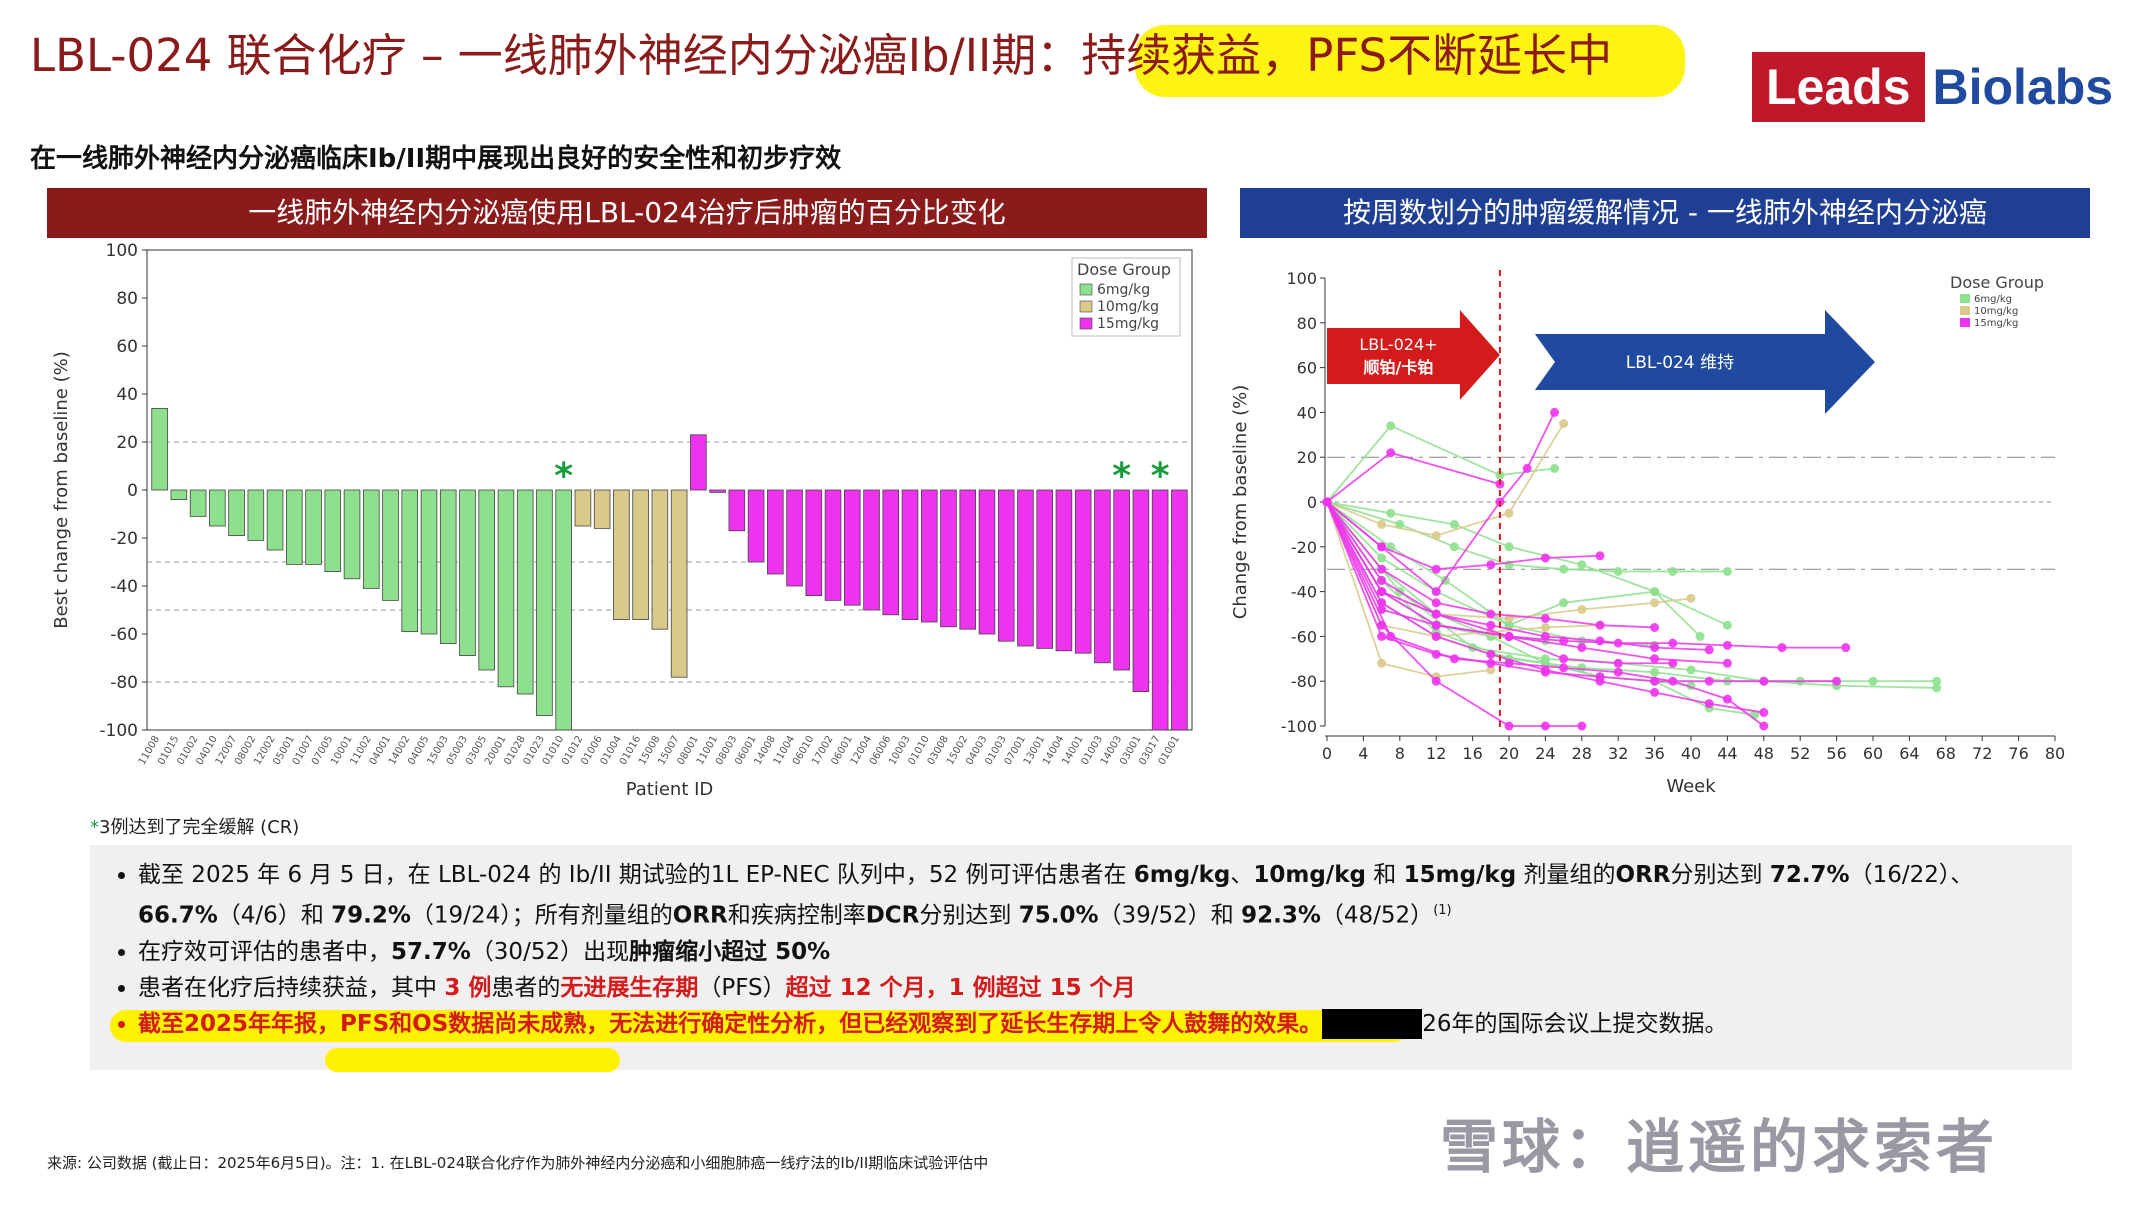 The image size is (2152, 1207). What do you see at coordinates (1128, 324) in the screenshot?
I see `legend-entry: 15mg/kg` at bounding box center [1128, 324].